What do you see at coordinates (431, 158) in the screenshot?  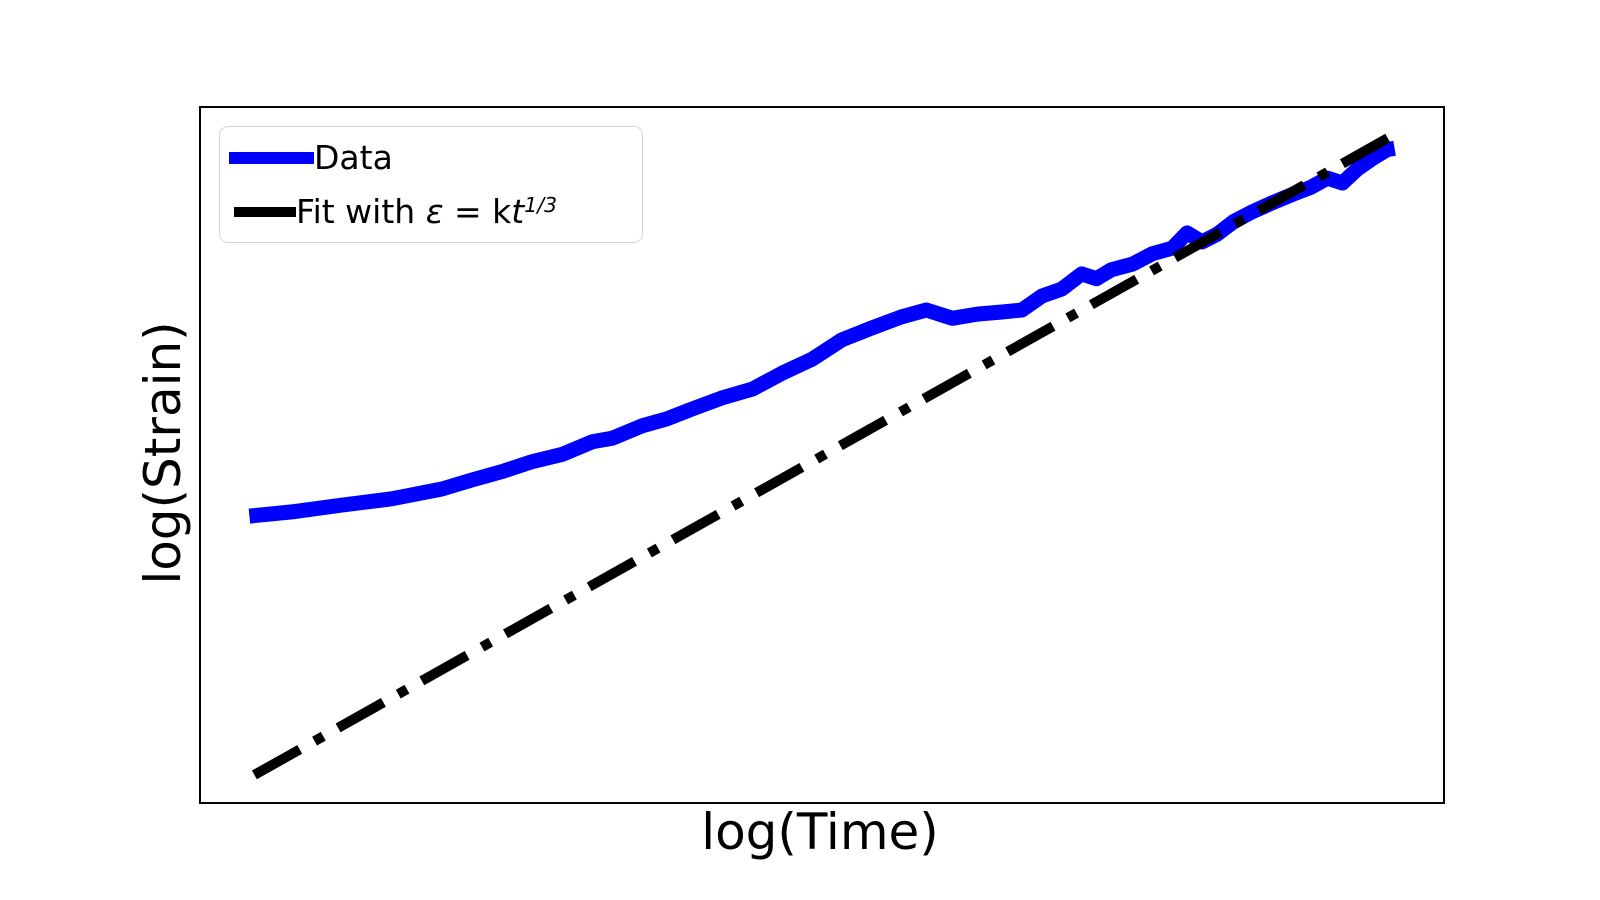 I see `legend-item-data: Data` at bounding box center [431, 158].